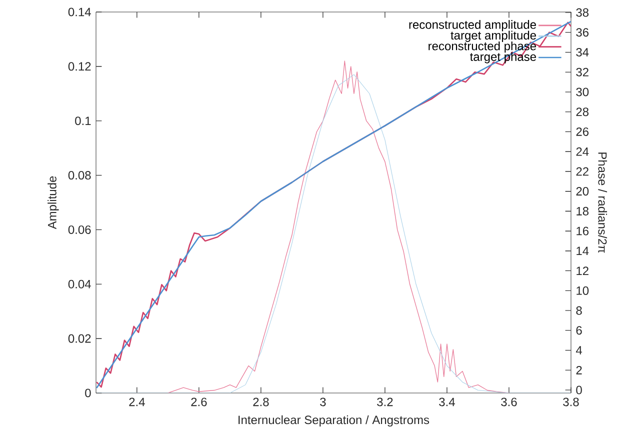 The width and height of the screenshot is (619, 447). What do you see at coordinates (582, 32) in the screenshot?
I see `y2-tick-label: 36` at bounding box center [582, 32].